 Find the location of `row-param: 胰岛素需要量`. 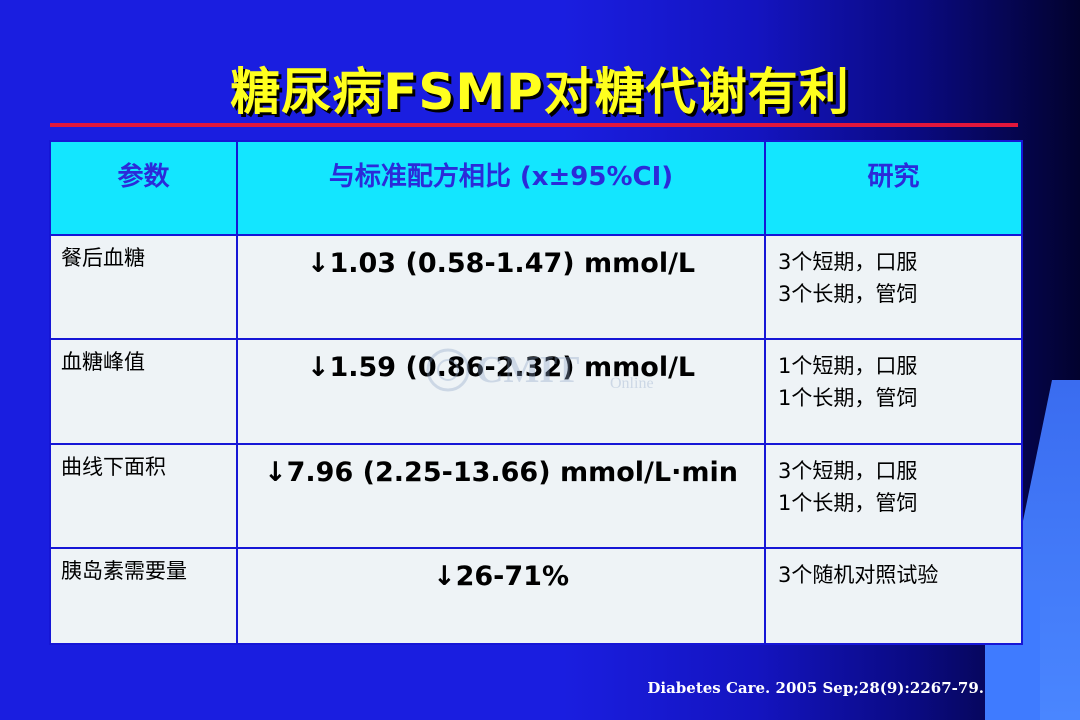

row-param: 胰岛素需要量 is located at coordinates (143, 596).